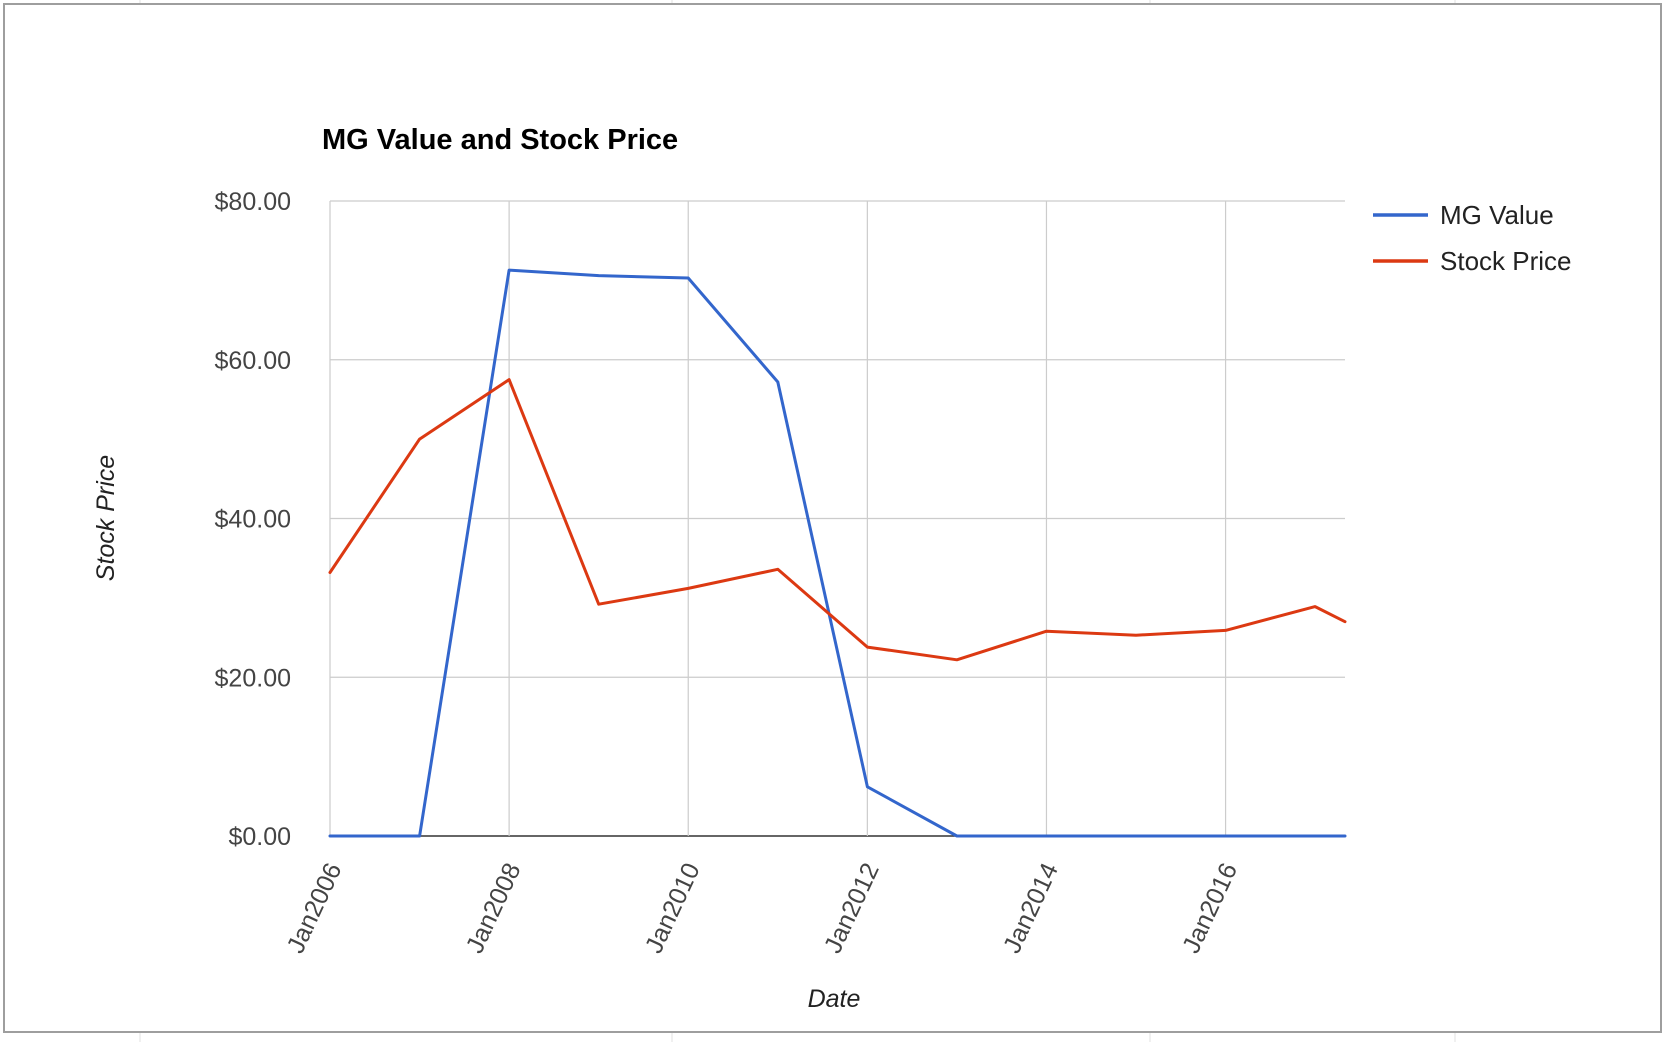  Describe the element at coordinates (253, 678) in the screenshot. I see `y-tick-label: $20.00` at that location.